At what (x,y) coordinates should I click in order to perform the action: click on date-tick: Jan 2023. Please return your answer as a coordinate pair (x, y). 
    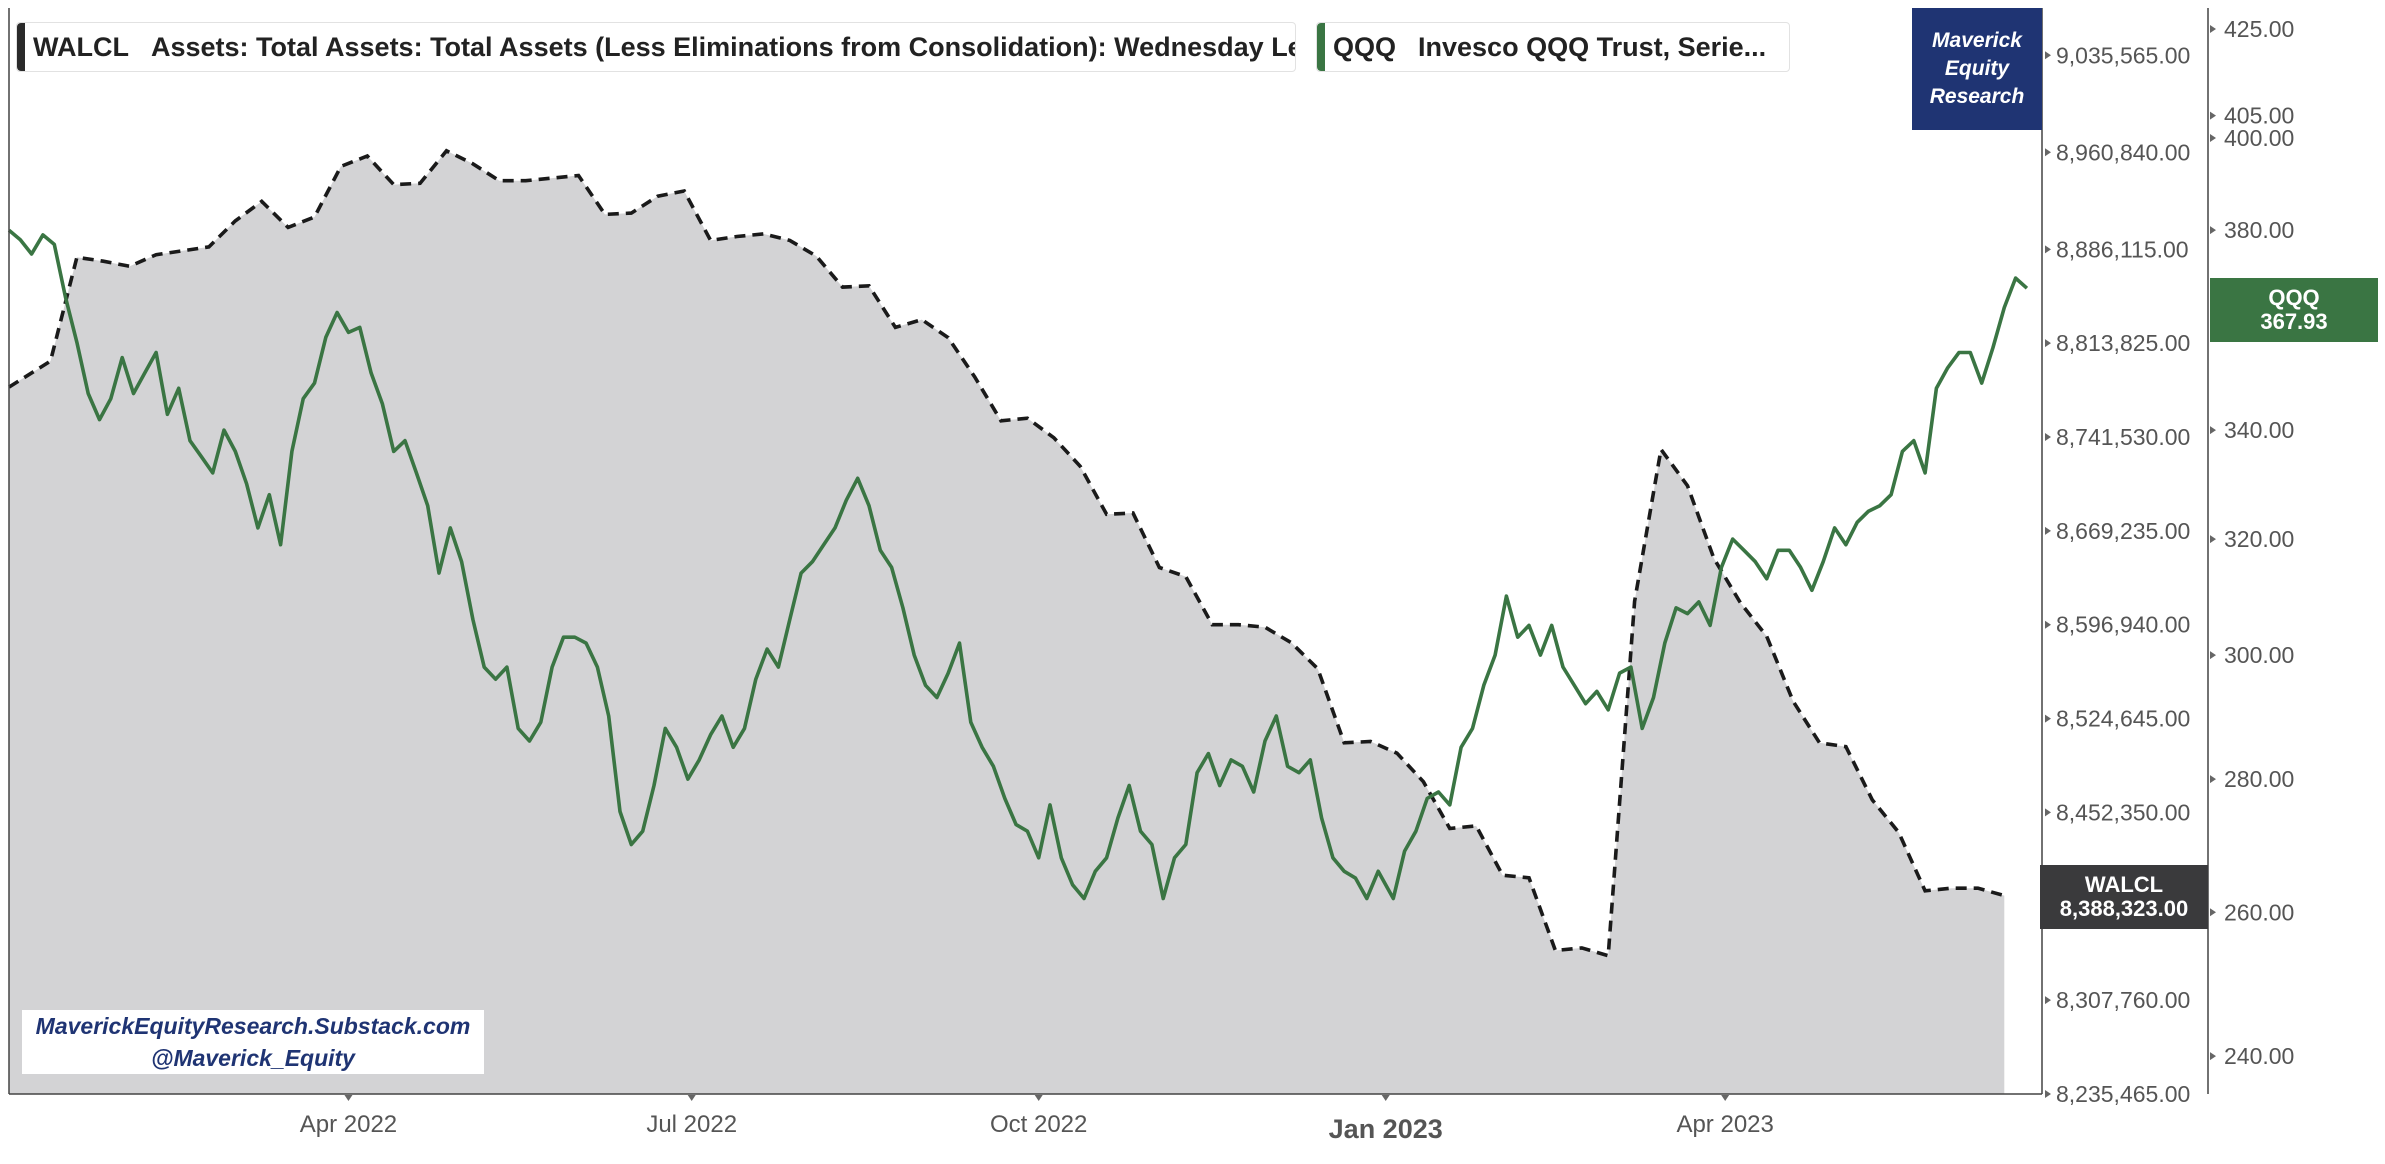
    Looking at the image, I should click on (1386, 1119).